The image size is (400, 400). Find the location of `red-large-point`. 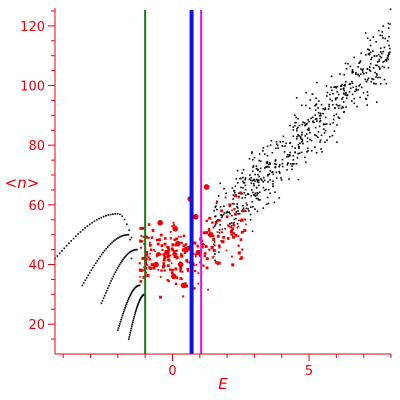

red-large-point is located at coordinates (160, 222).